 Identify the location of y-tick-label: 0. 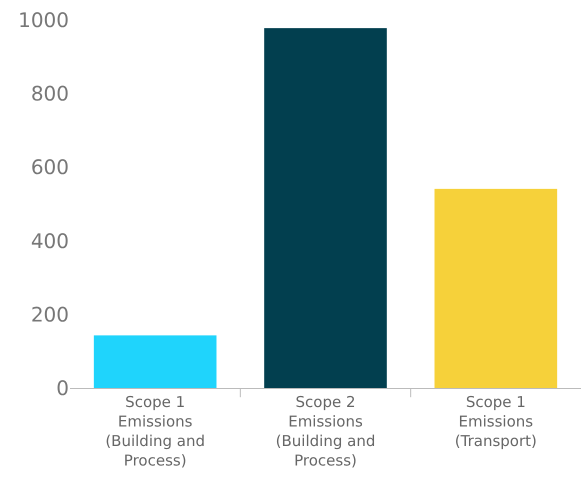
(62, 388).